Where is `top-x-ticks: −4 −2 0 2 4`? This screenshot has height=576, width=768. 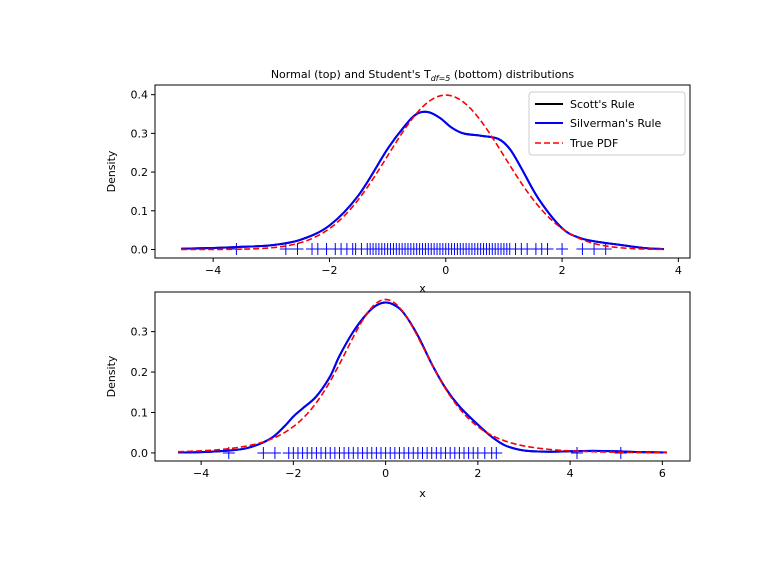 top-x-ticks: −4 −2 0 2 4 is located at coordinates (443, 267).